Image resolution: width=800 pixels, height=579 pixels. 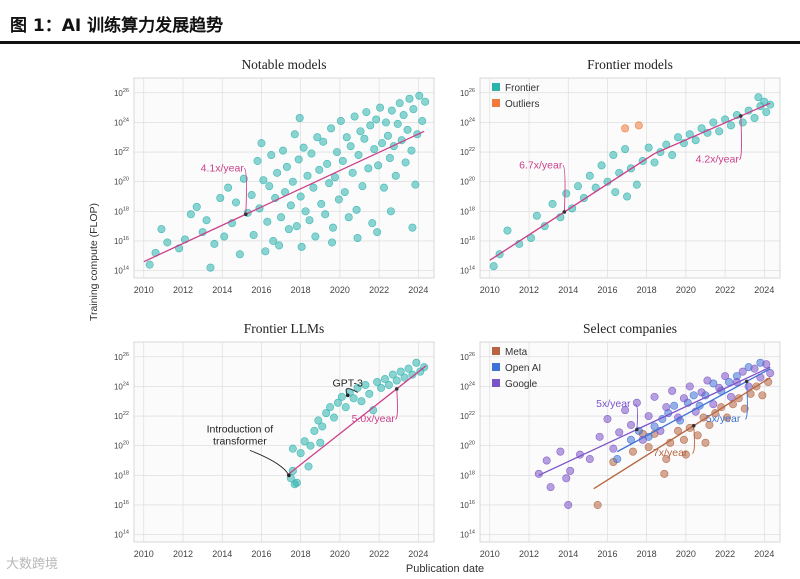 I want to click on x-tick-label: 2024, so click(x=418, y=290).